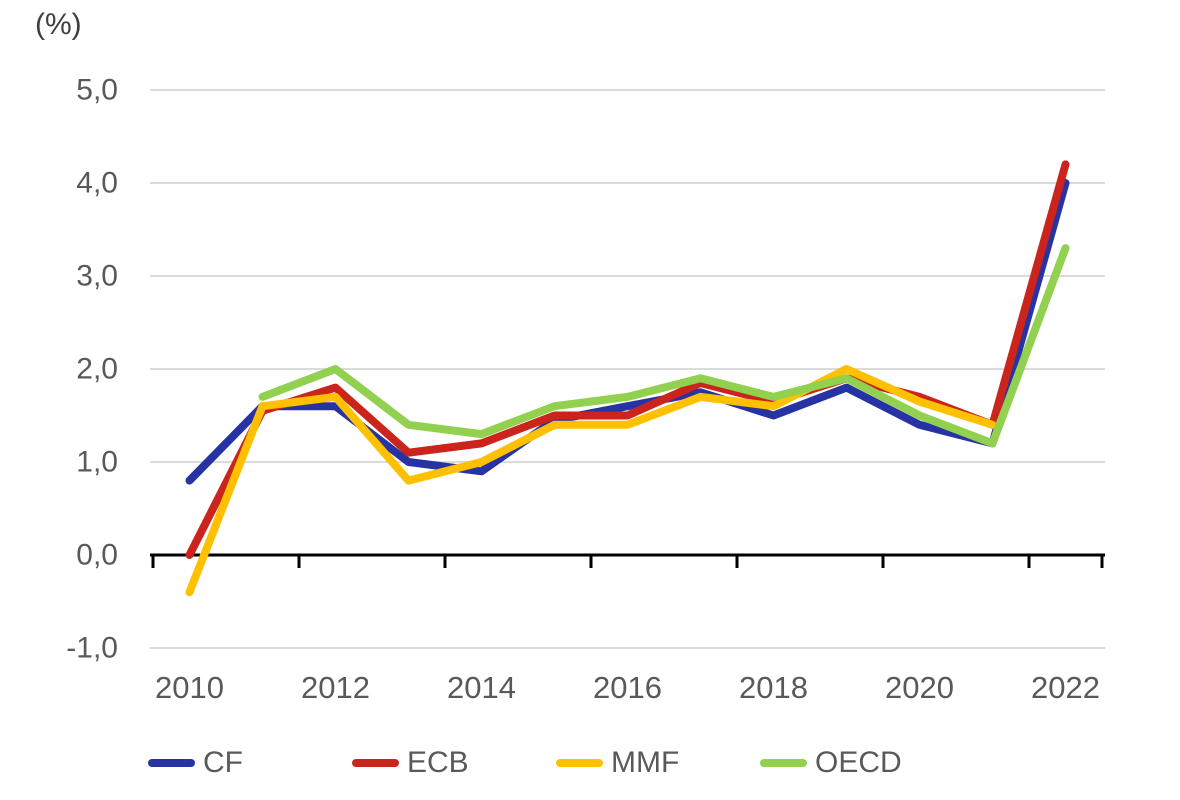  I want to click on legend-label-mmf: MMF, so click(645, 762).